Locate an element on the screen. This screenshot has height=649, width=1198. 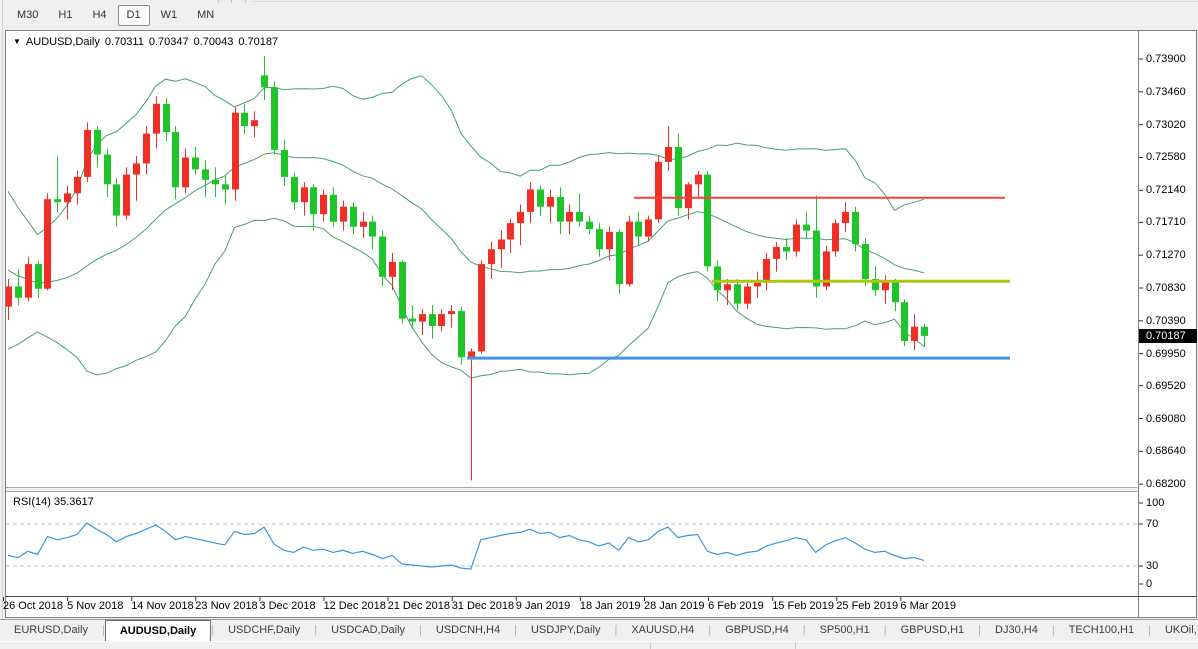
timeframe-button-d1: D1 is located at coordinates (133, 15).